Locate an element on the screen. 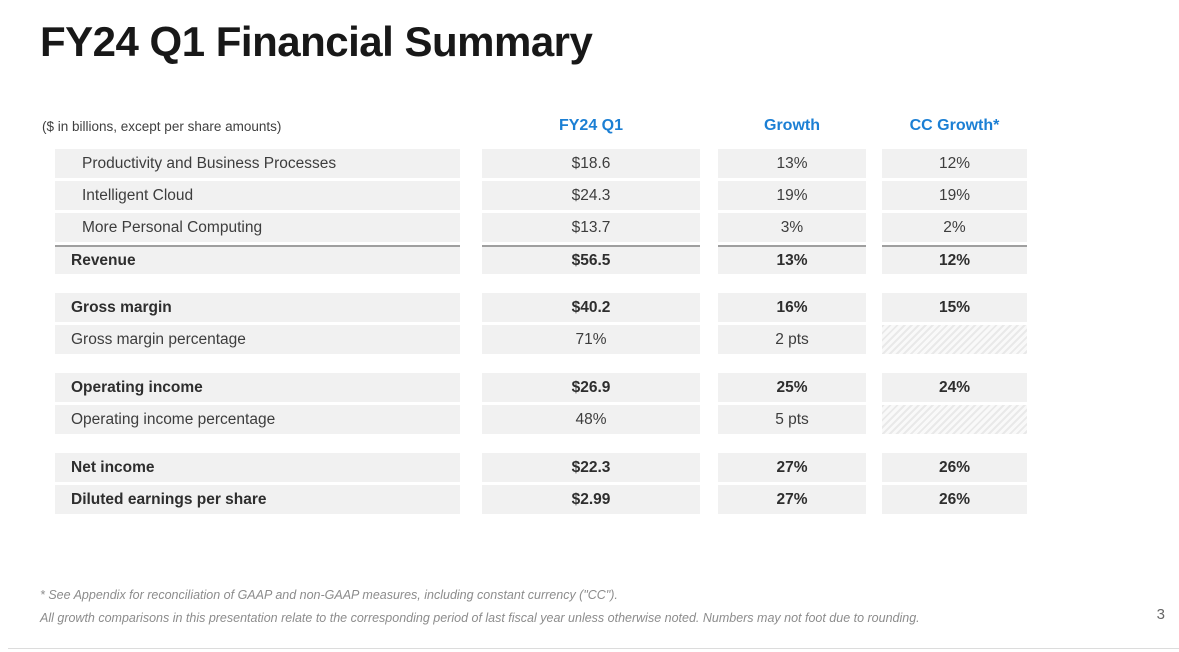 Image resolution: width=1179 pixels, height=652 pixels. table-row-diluted-eps: Diluted earnings per share $2.99 27% 26% is located at coordinates (617, 499).